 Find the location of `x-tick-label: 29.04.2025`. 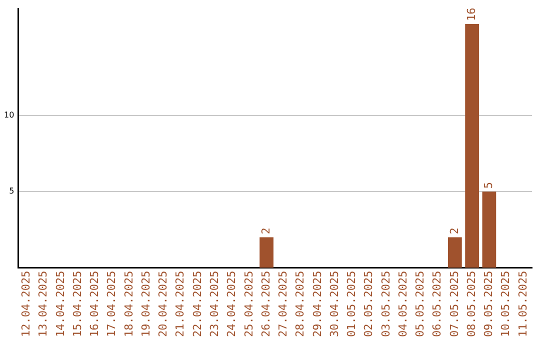

x-tick-label: 29.04.2025 is located at coordinates (317, 304).